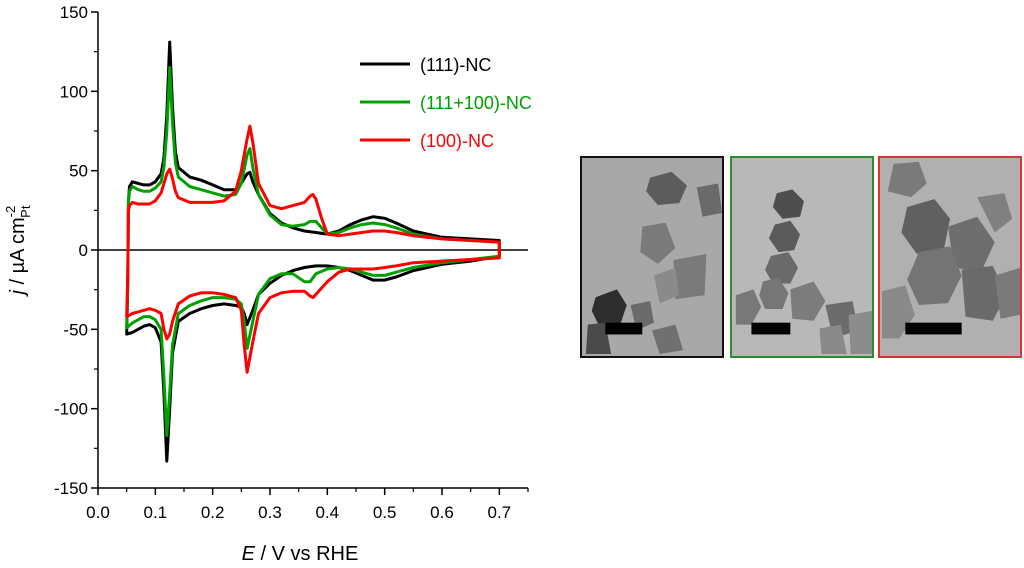  Describe the element at coordinates (71, 488) in the screenshot. I see `y-tick-label: -150` at that location.